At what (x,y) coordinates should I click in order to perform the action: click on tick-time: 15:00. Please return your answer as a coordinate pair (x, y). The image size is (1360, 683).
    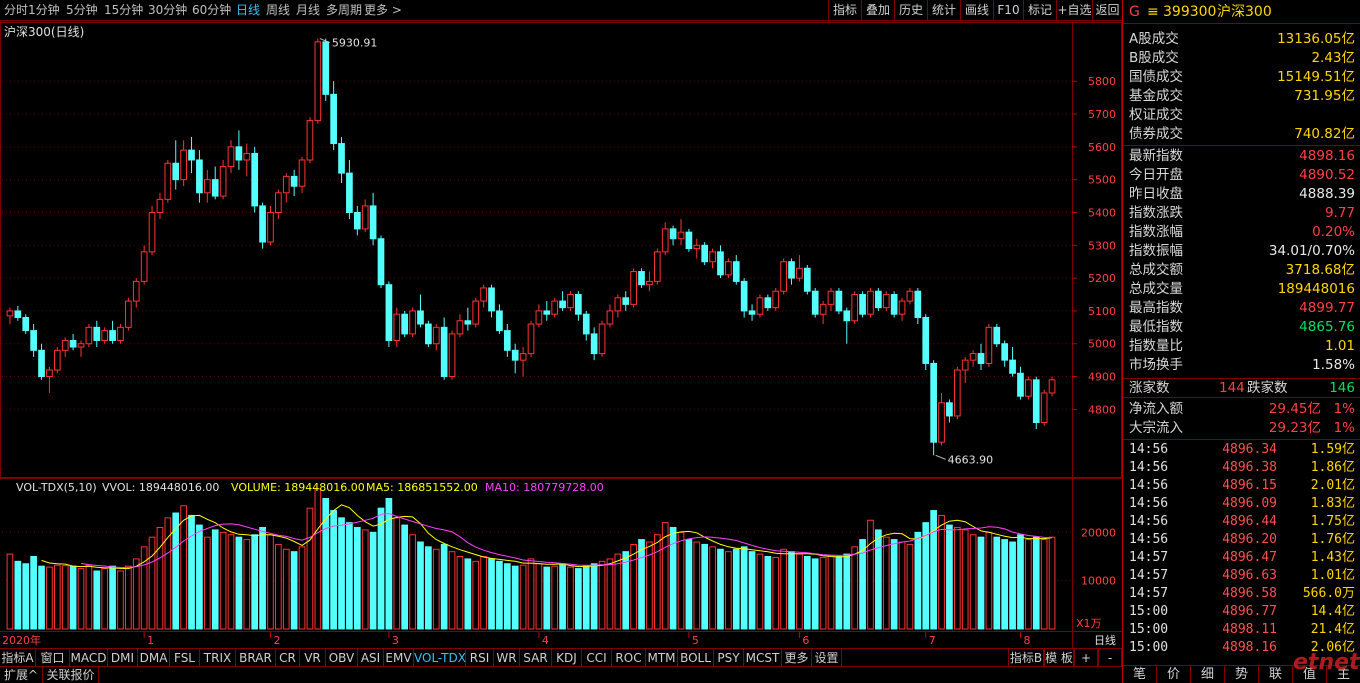
    Looking at the image, I should click on (1149, 629).